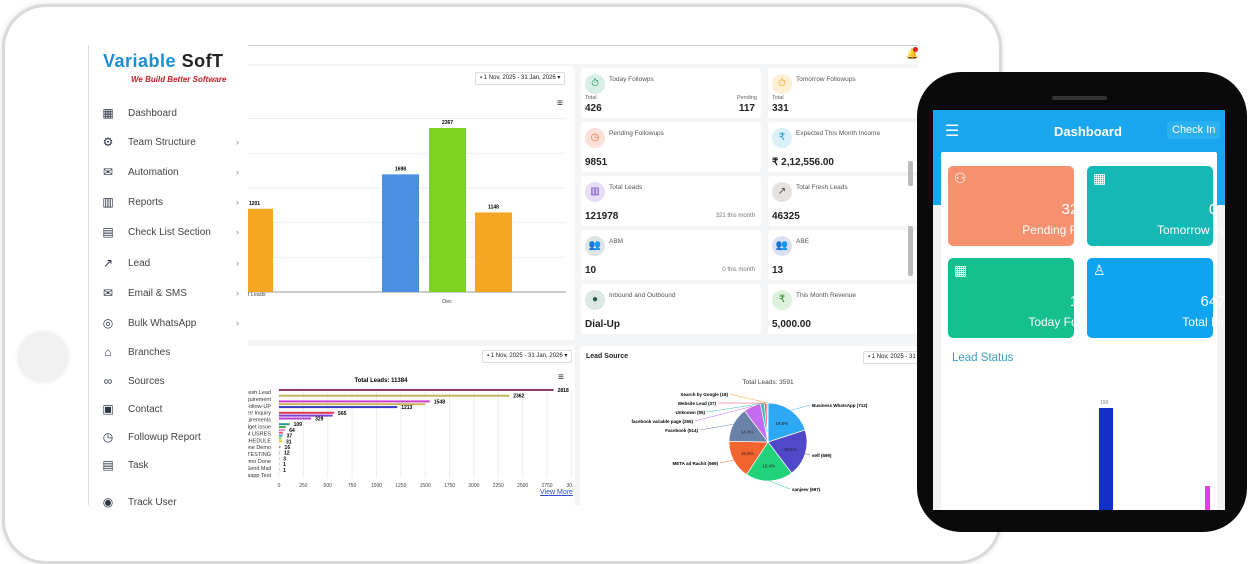 The image size is (1250, 564). What do you see at coordinates (178, 79) in the screenshot?
I see `logo-tagline: We Build Better Software` at bounding box center [178, 79].